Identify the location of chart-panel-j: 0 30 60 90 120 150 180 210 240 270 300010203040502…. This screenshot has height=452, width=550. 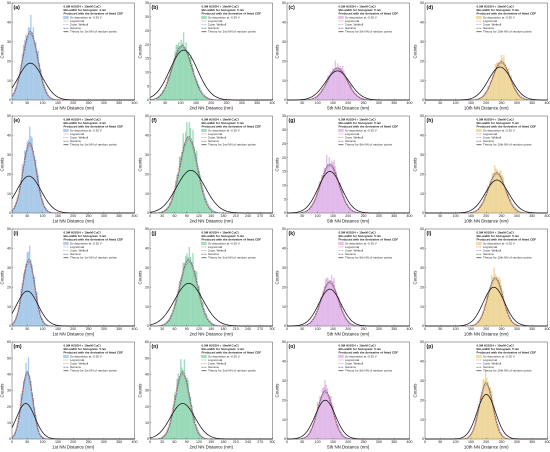
(207, 281).